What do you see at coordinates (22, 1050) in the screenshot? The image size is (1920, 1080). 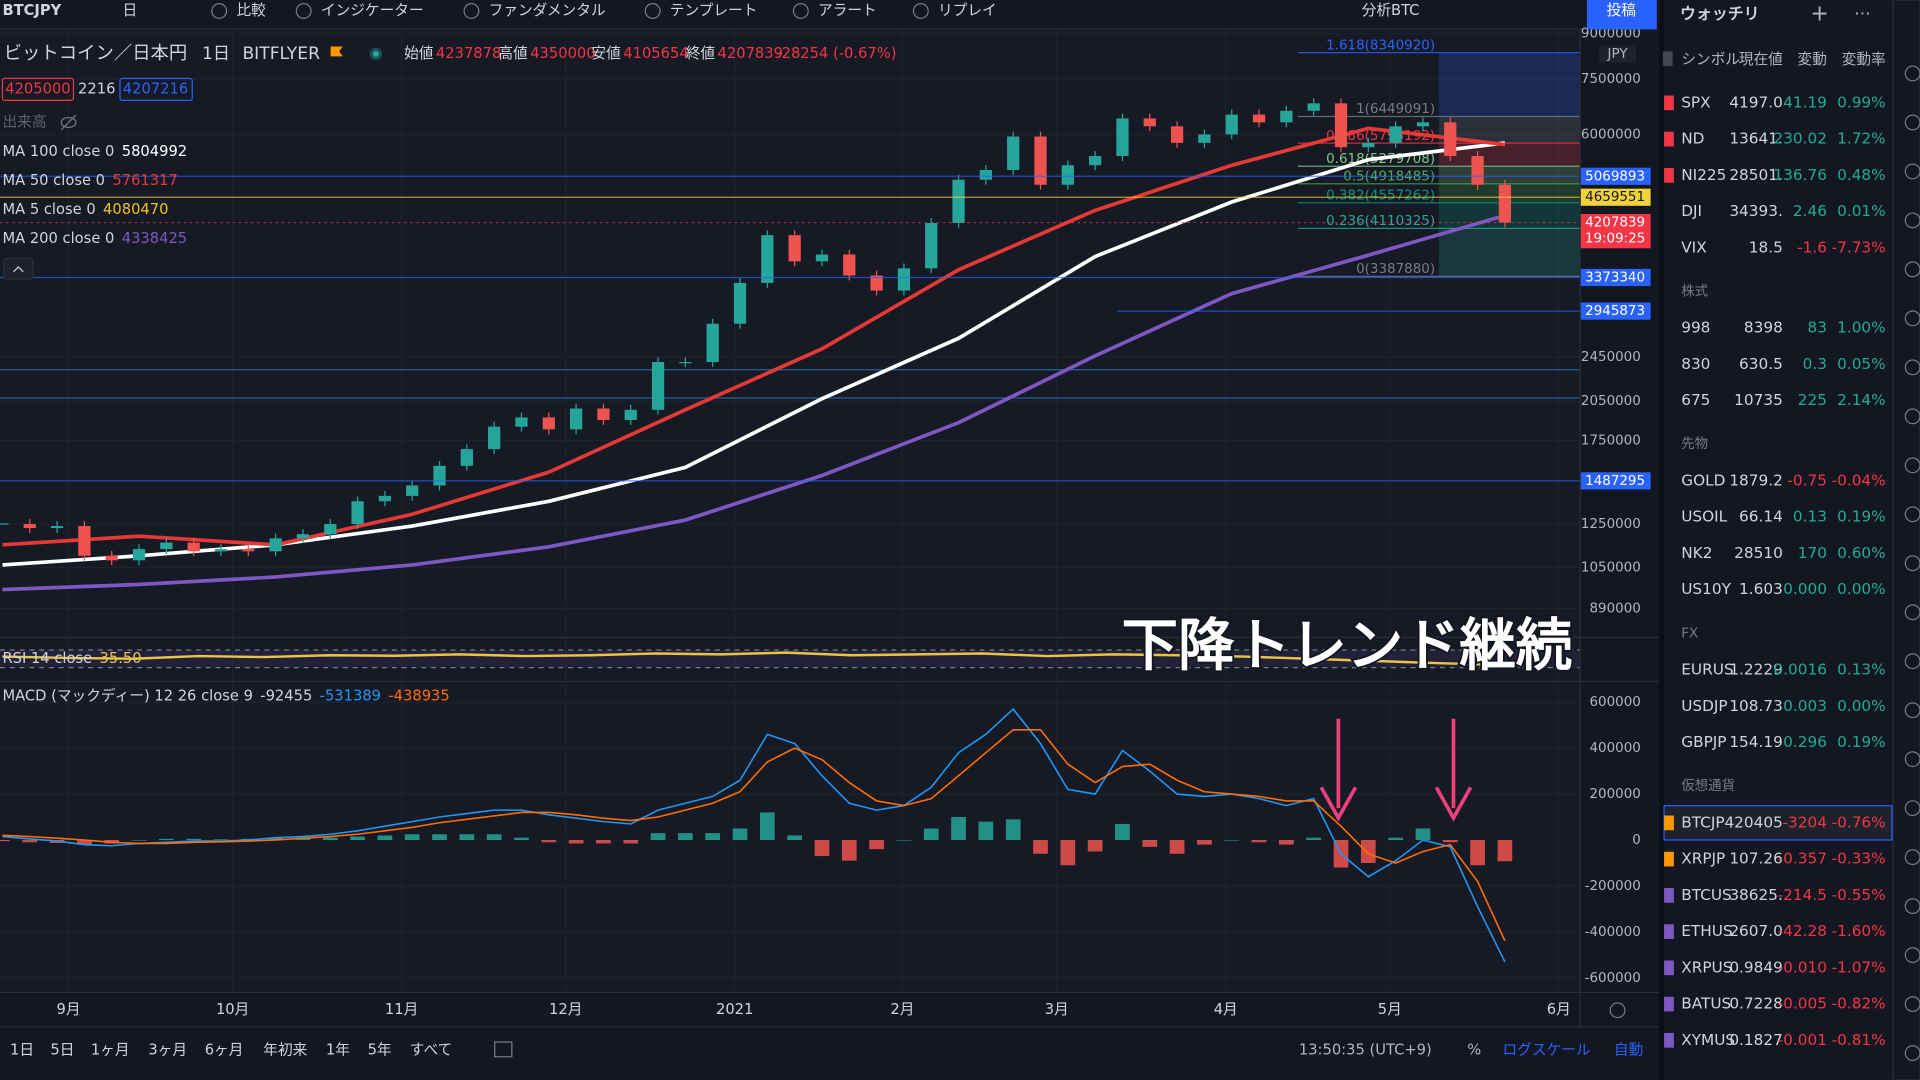 I see `range-button: 1日` at bounding box center [22, 1050].